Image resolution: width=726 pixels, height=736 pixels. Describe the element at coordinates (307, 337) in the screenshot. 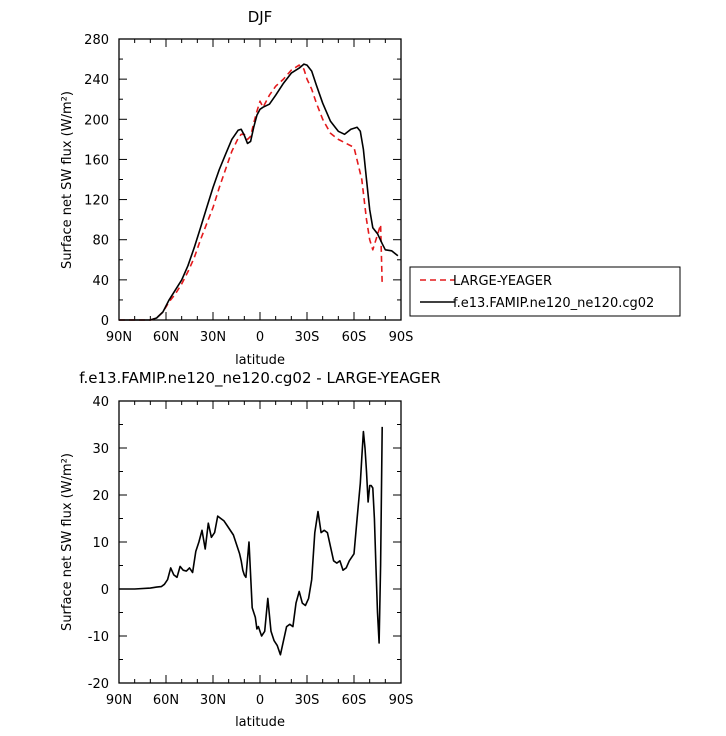

I see `top-x-tick-label: 30S` at that location.